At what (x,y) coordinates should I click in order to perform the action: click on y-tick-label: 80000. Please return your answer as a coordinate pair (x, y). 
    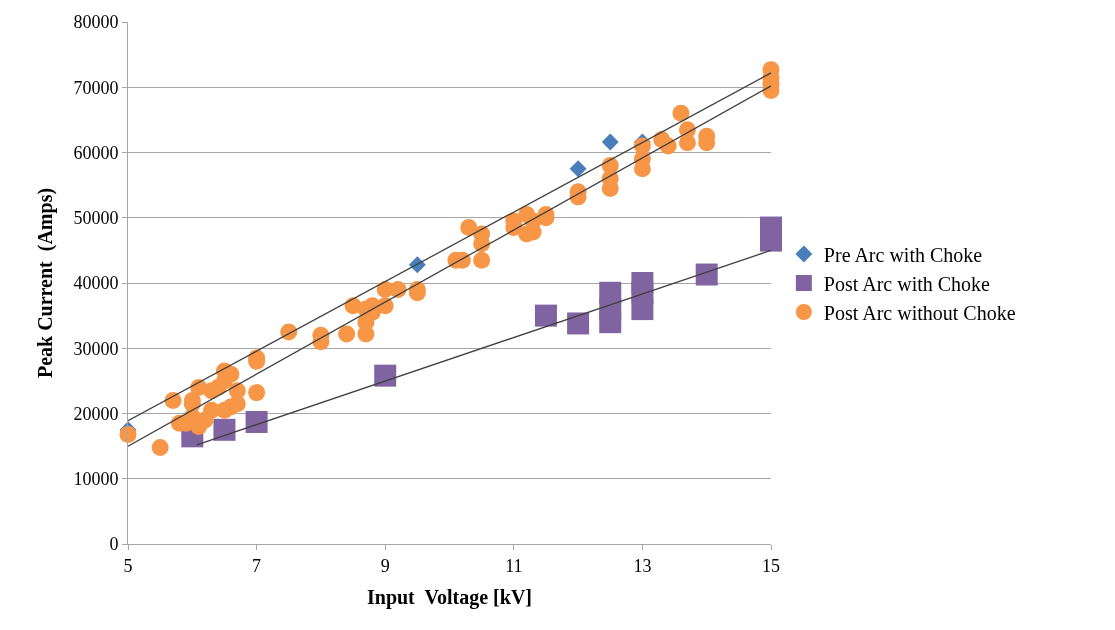
    Looking at the image, I should click on (96, 22).